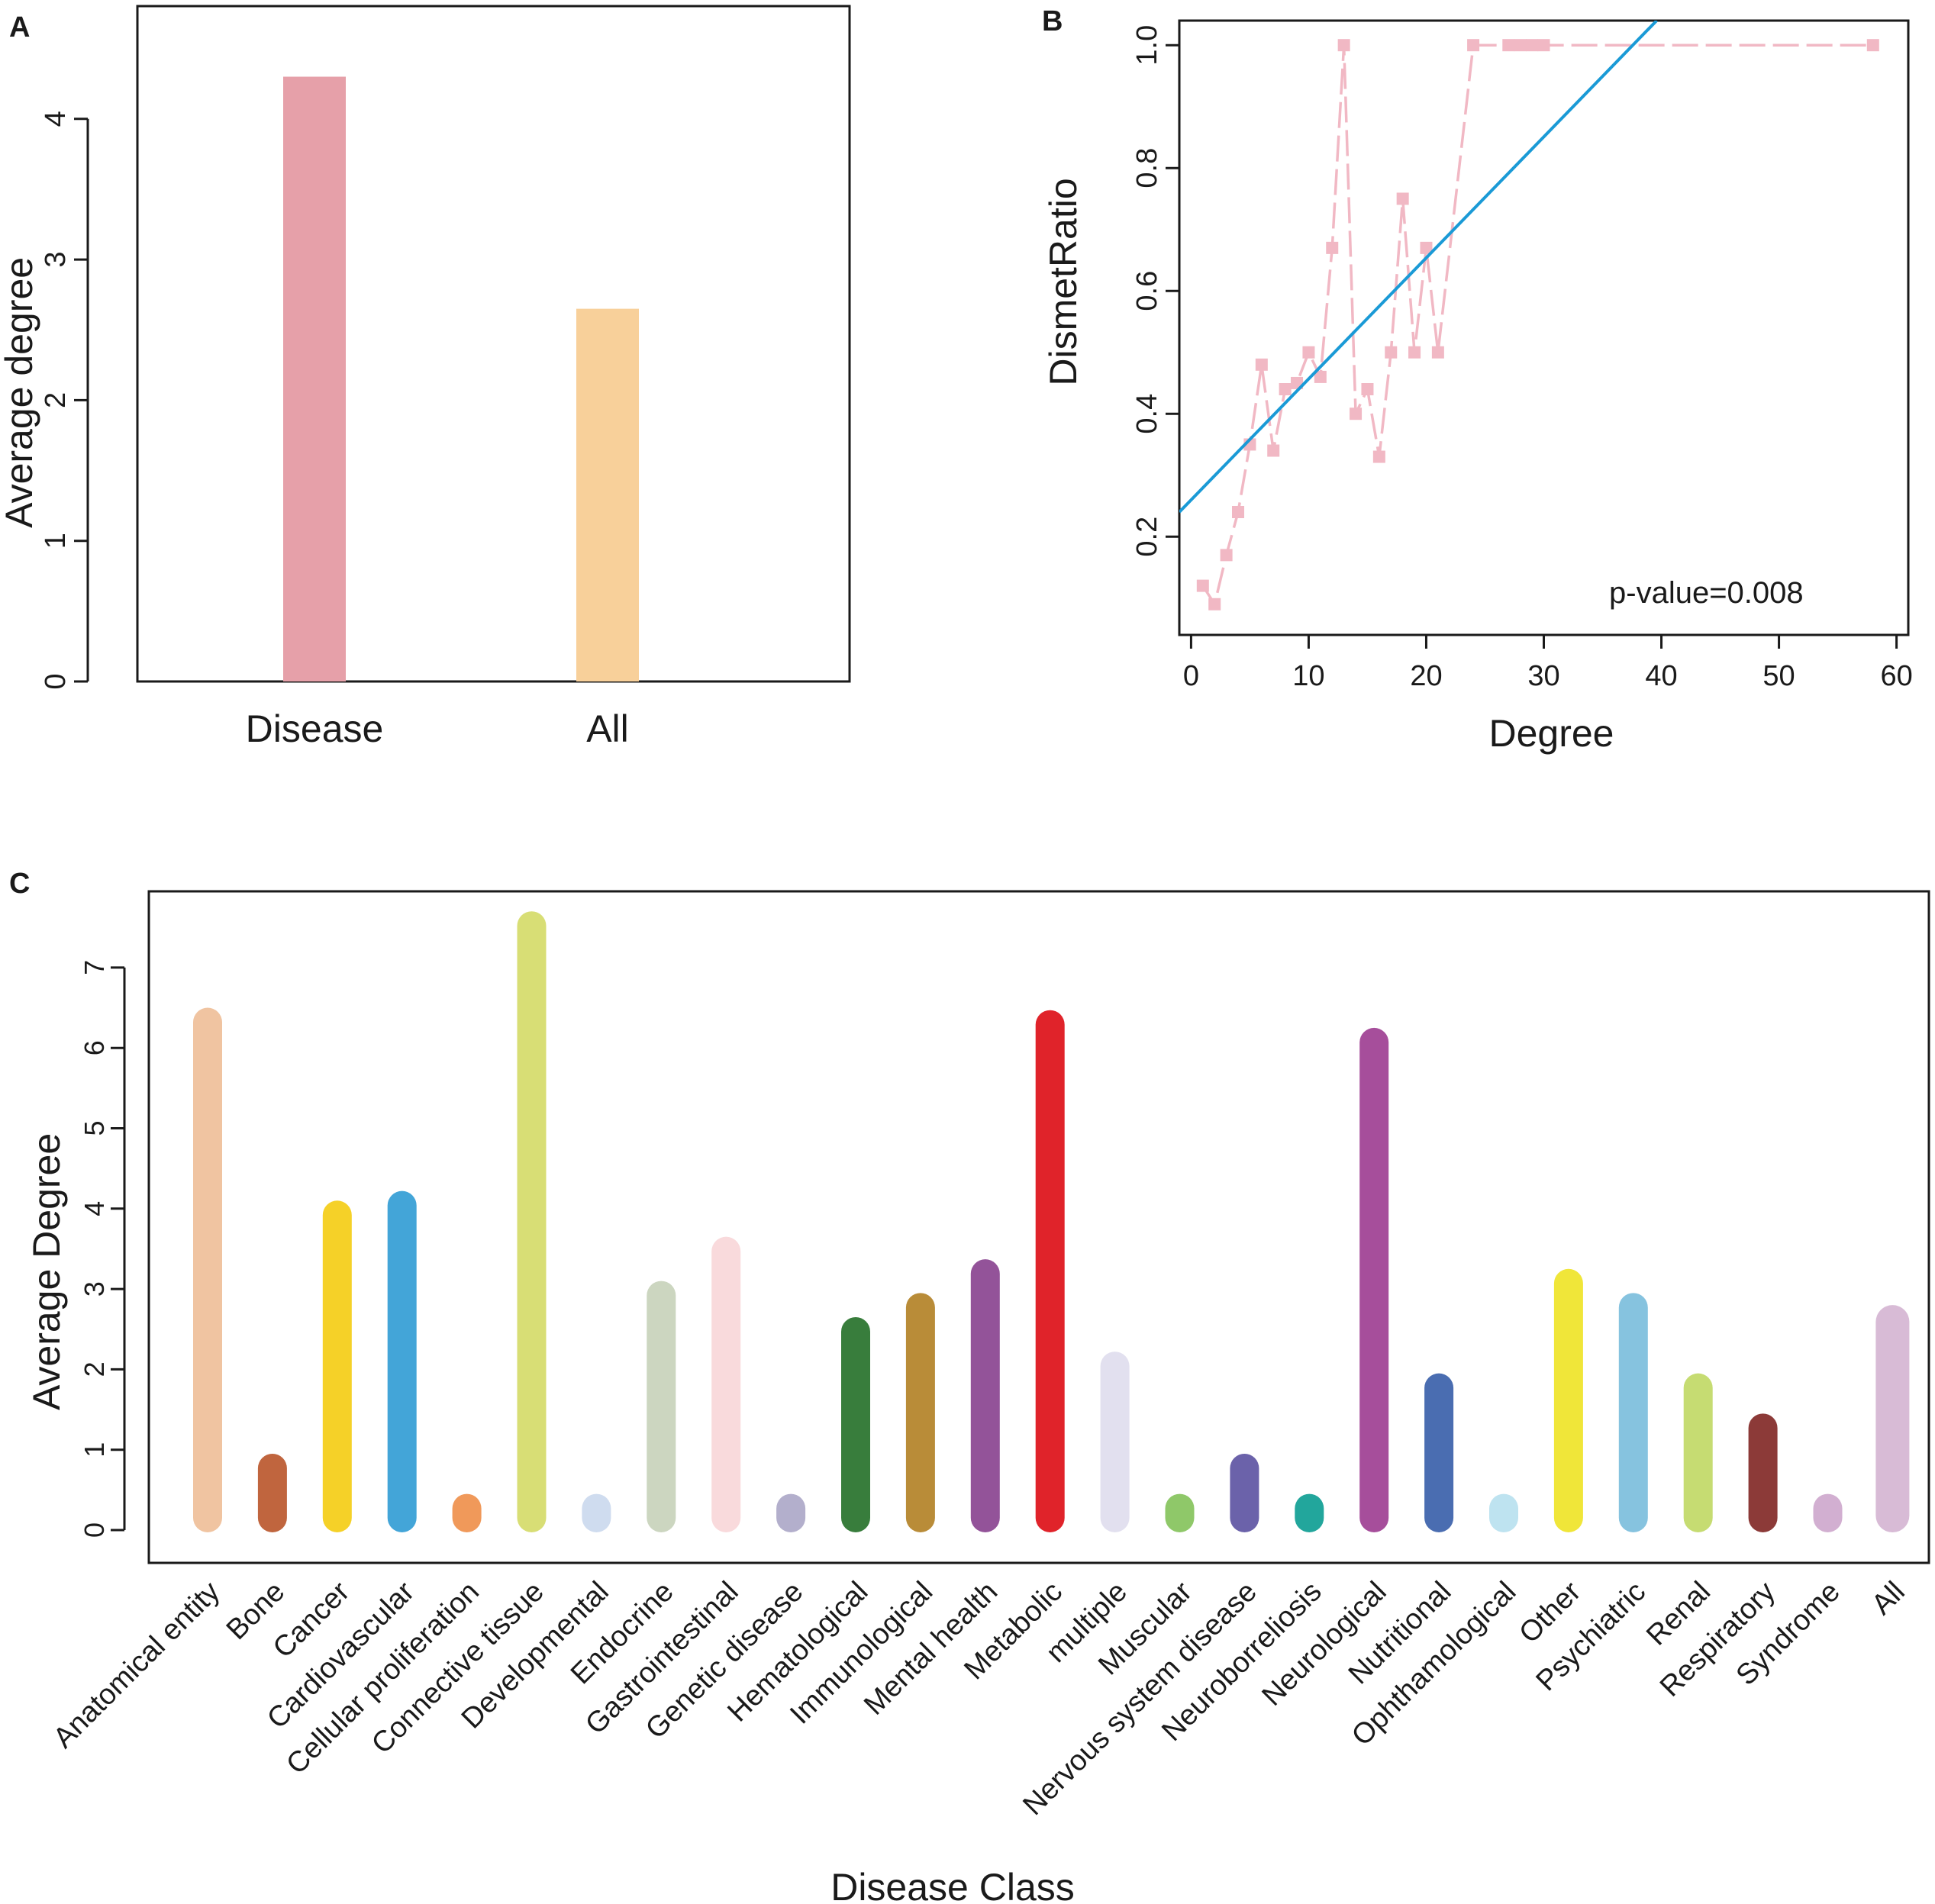 Image resolution: width=1935 pixels, height=1904 pixels. I want to click on y-axis-title: Average degree, so click(20, 392).